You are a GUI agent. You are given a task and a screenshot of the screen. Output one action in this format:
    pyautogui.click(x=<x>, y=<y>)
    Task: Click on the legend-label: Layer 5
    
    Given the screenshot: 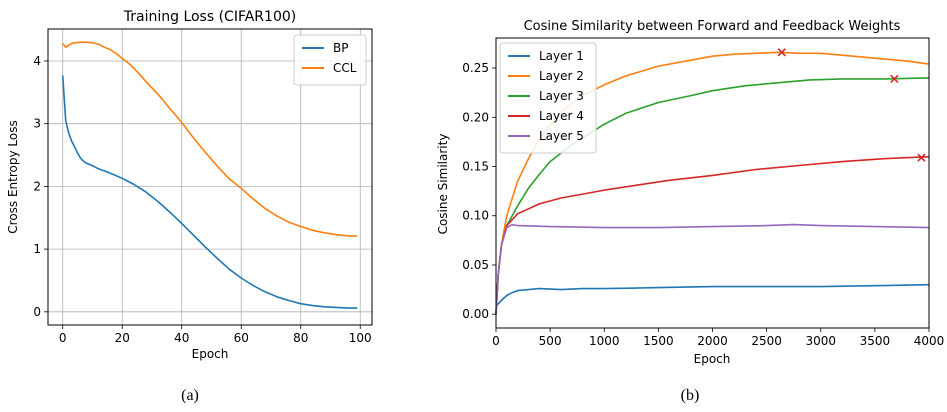 What is the action you would take?
    pyautogui.click(x=561, y=136)
    